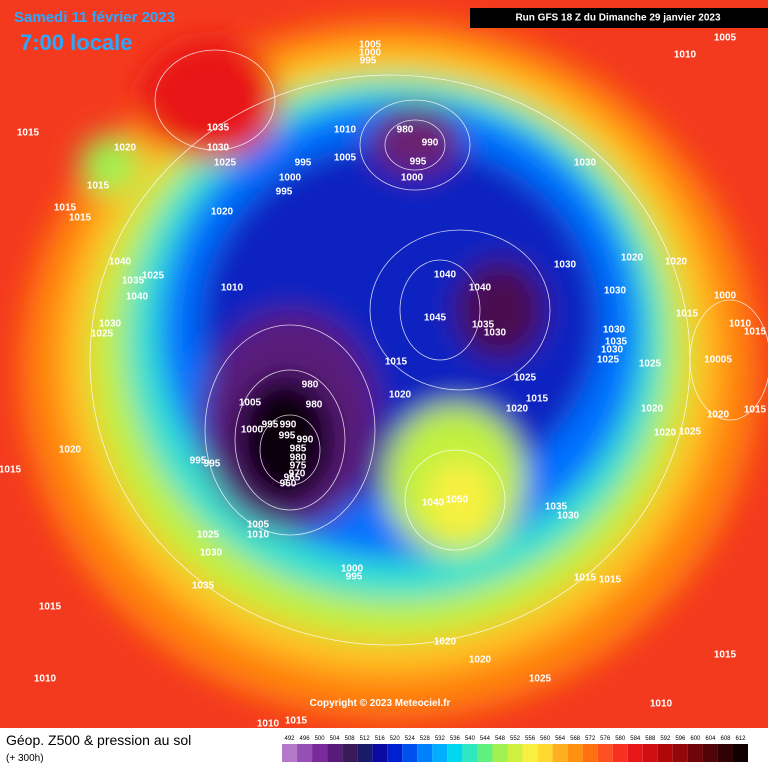  What do you see at coordinates (365, 739) in the screenshot?
I see `scale-label: 512` at bounding box center [365, 739].